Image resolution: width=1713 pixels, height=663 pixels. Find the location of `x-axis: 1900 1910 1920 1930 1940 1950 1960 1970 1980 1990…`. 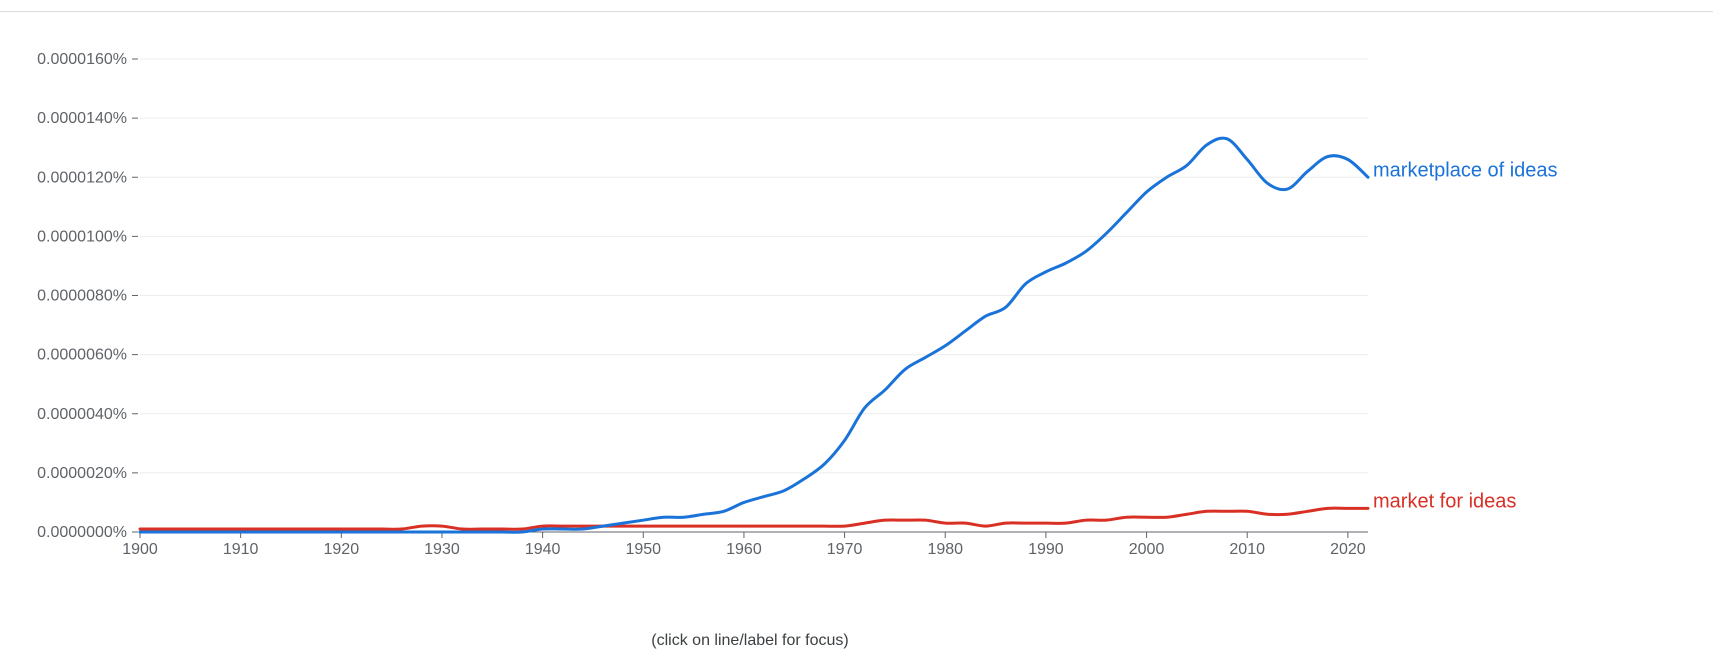

x-axis: 1900 1910 1920 1930 1940 1950 1960 1970 1980 1990… is located at coordinates (745, 544).